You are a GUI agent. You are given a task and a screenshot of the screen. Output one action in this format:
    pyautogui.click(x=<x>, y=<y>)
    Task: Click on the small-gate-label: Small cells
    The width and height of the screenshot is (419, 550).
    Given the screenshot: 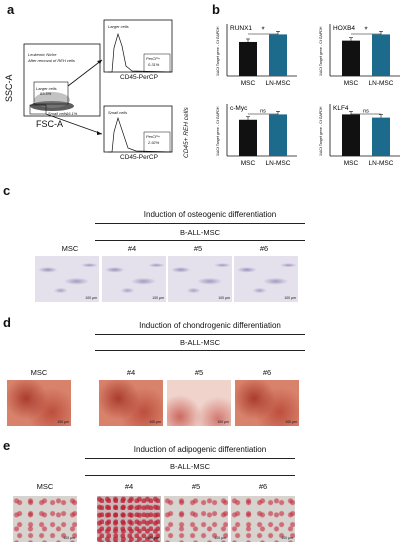 What is the action you would take?
    pyautogui.click(x=58, y=113)
    